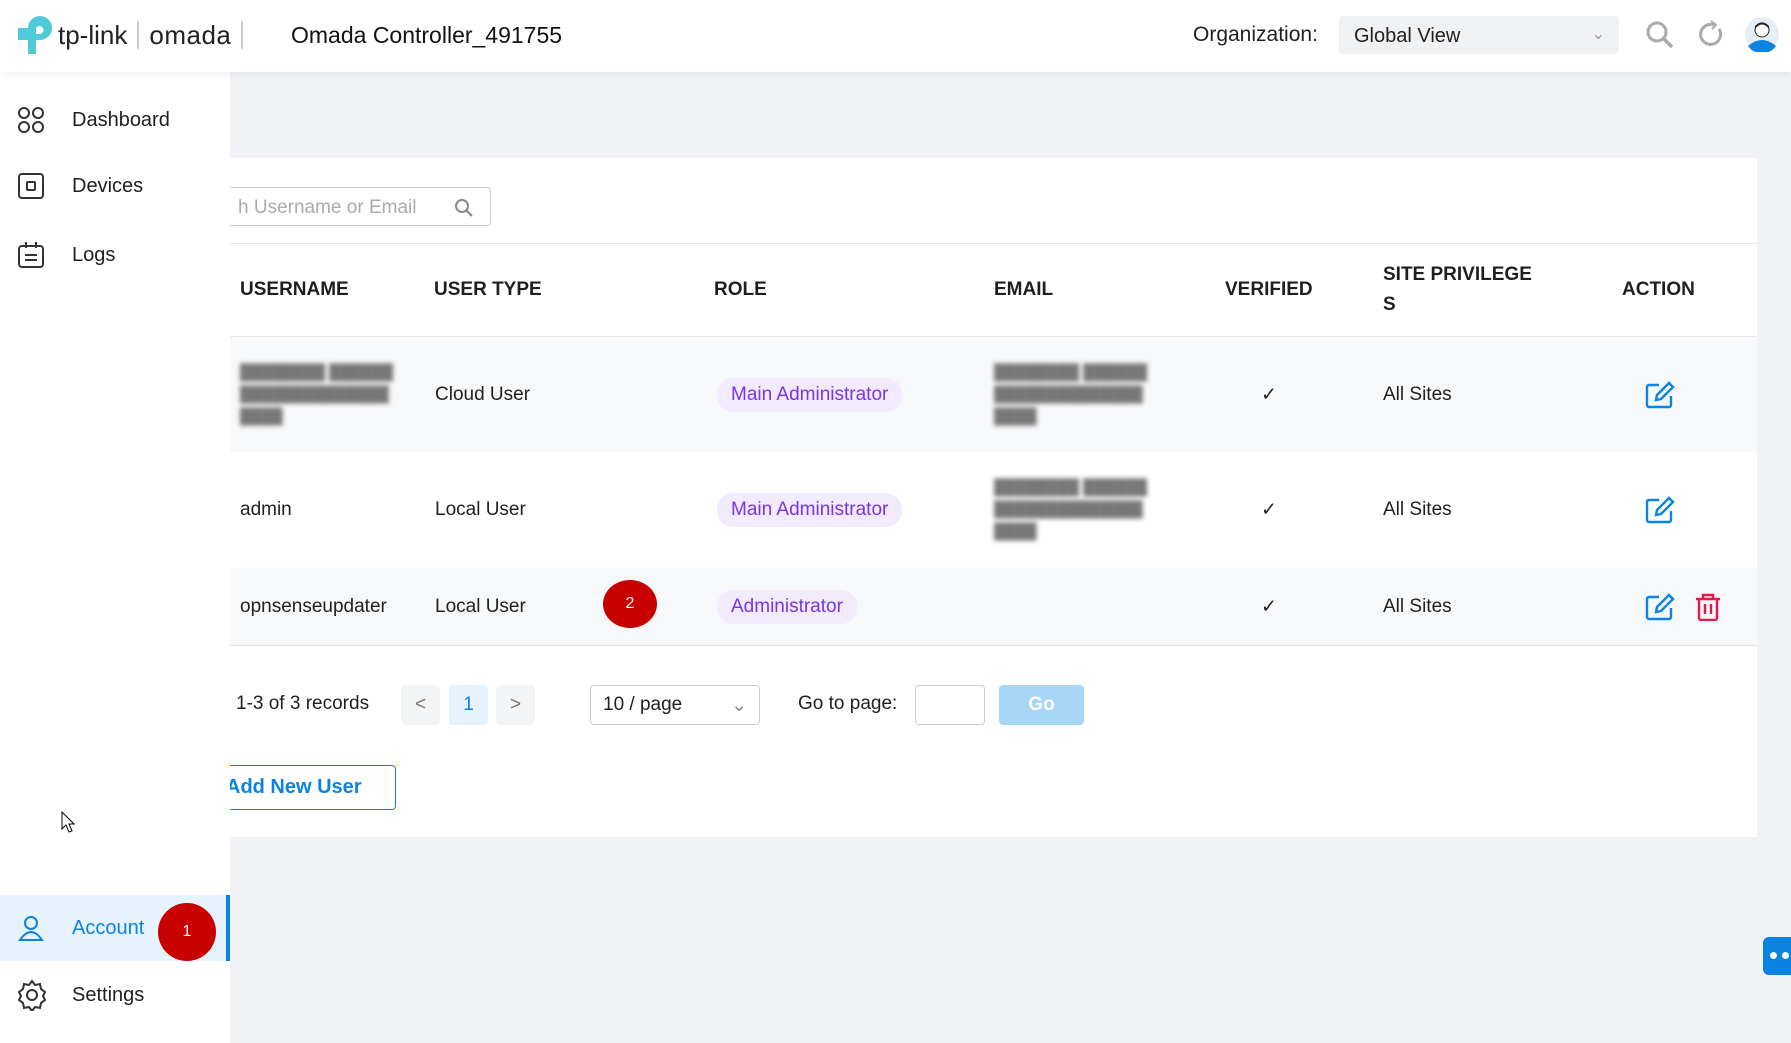 This screenshot has height=1043, width=1791. I want to click on goto-page-input, so click(950, 705).